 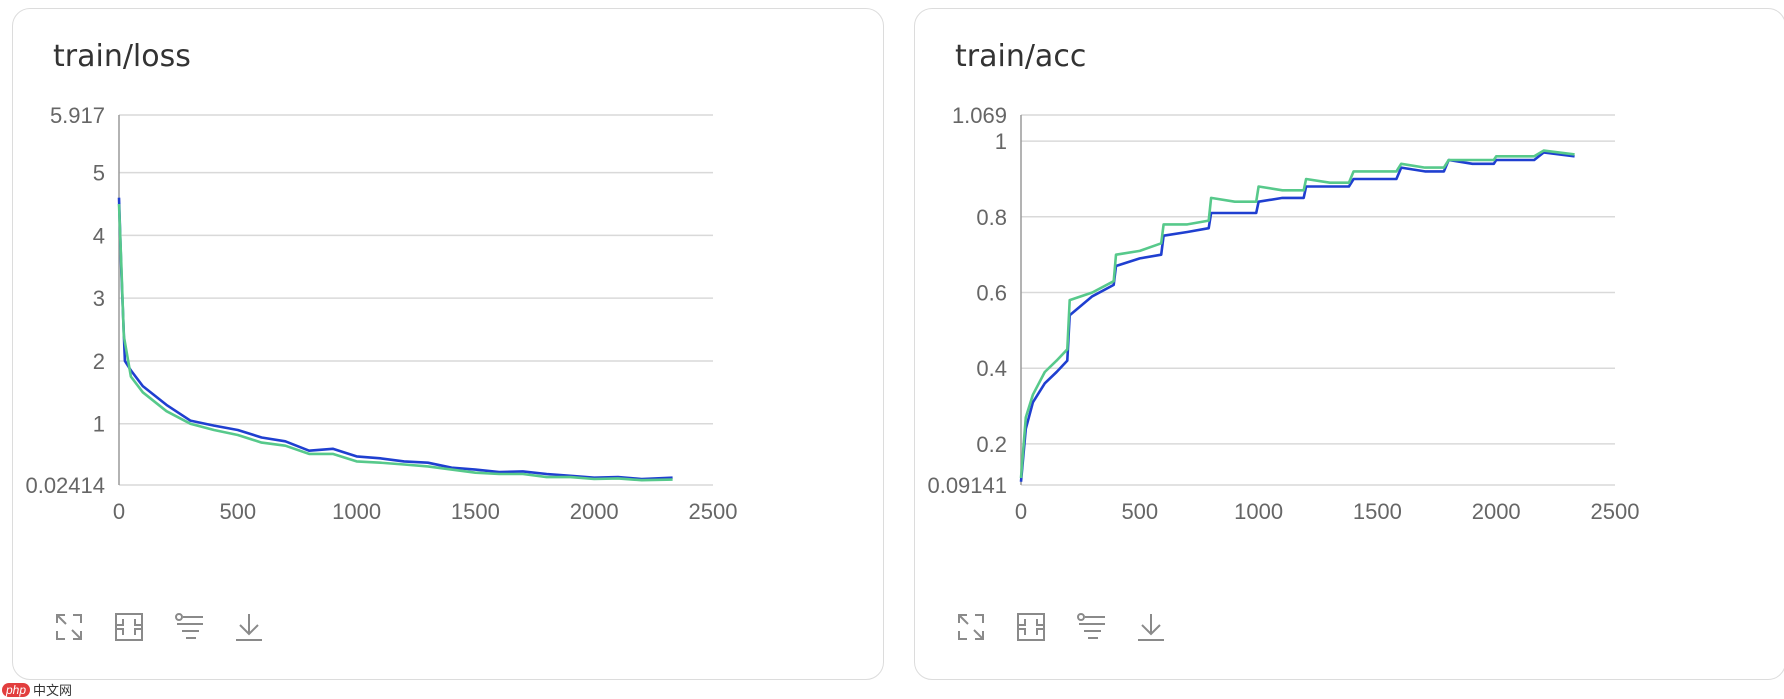 What do you see at coordinates (65, 485) in the screenshot?
I see `y-tick-label: 0.02414` at bounding box center [65, 485].